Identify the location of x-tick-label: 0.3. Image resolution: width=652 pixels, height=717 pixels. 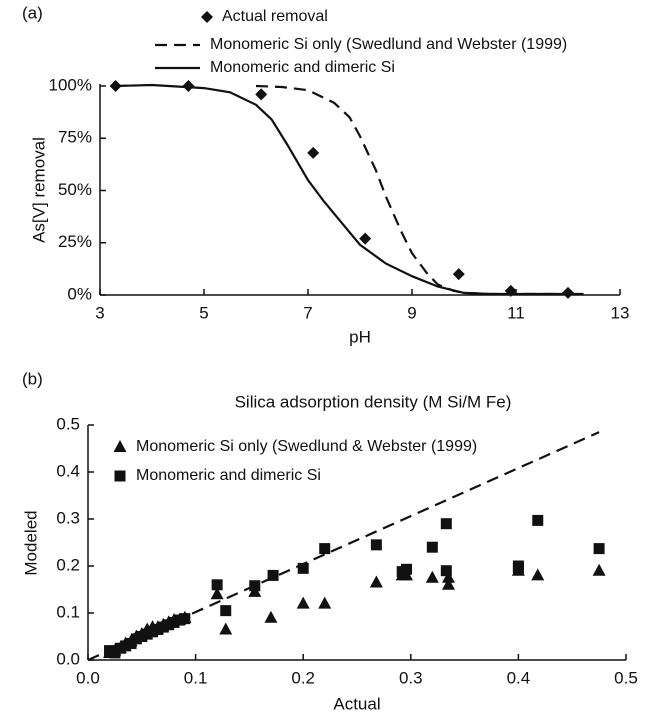
(411, 677).